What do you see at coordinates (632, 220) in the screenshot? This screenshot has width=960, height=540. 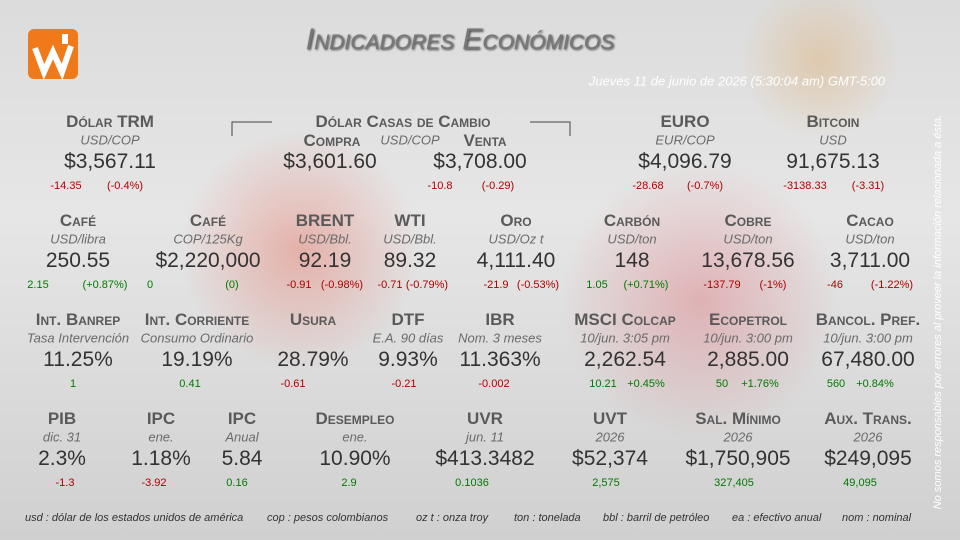 I see `indicator-name: Carbón` at bounding box center [632, 220].